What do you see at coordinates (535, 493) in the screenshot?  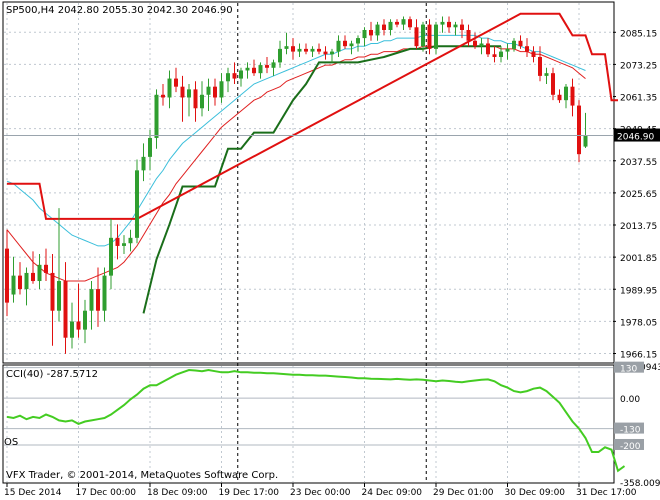 I see `x-tick-label: 30 Dec 09:00` at bounding box center [535, 493].